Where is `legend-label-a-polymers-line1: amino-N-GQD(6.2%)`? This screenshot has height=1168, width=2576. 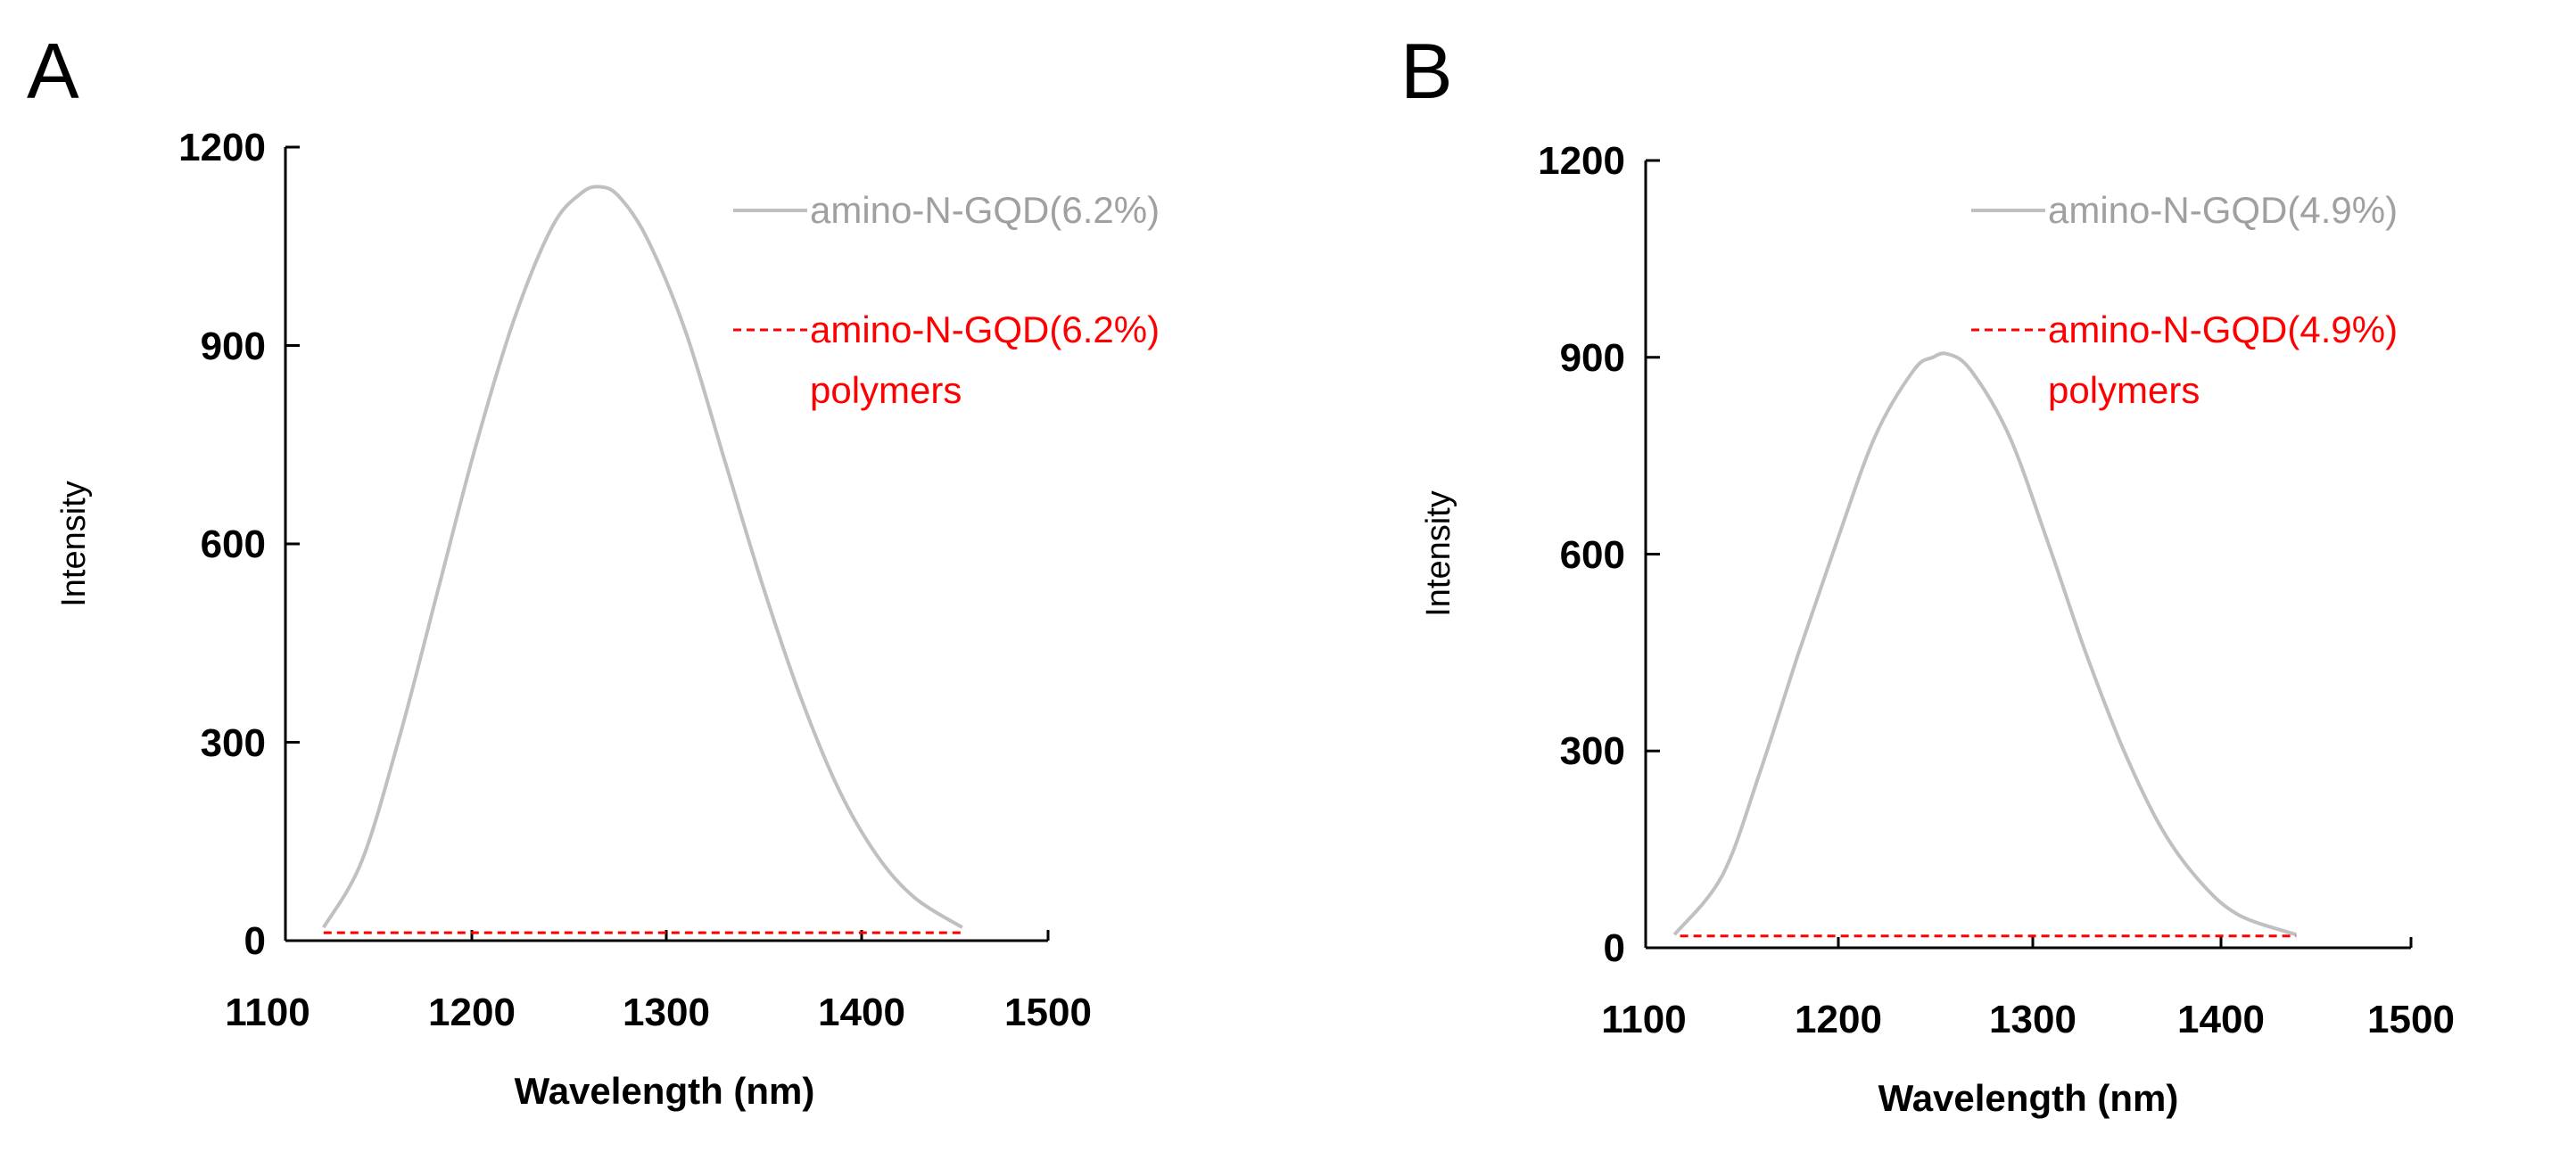 legend-label-a-polymers-line1: amino-N-GQD(6.2%) is located at coordinates (985, 329).